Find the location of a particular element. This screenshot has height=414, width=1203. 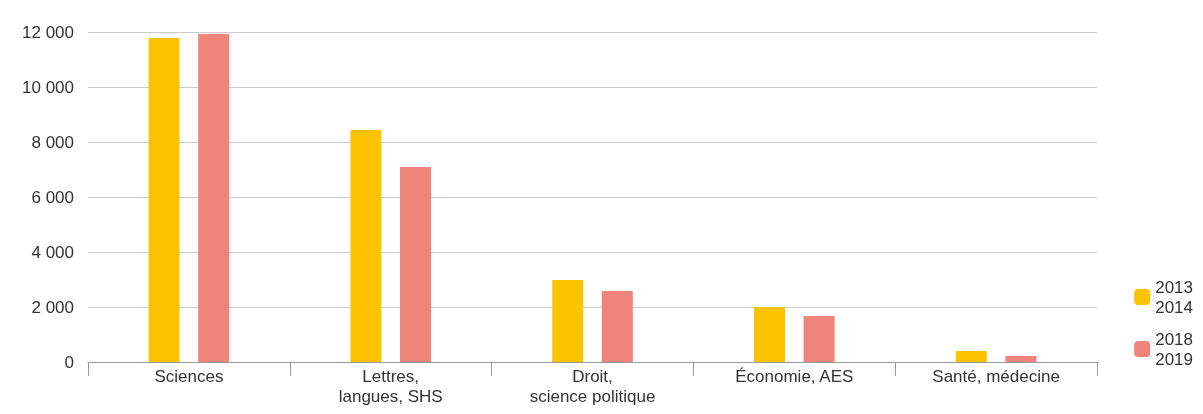

y-tick-label: 0 is located at coordinates (69, 362).